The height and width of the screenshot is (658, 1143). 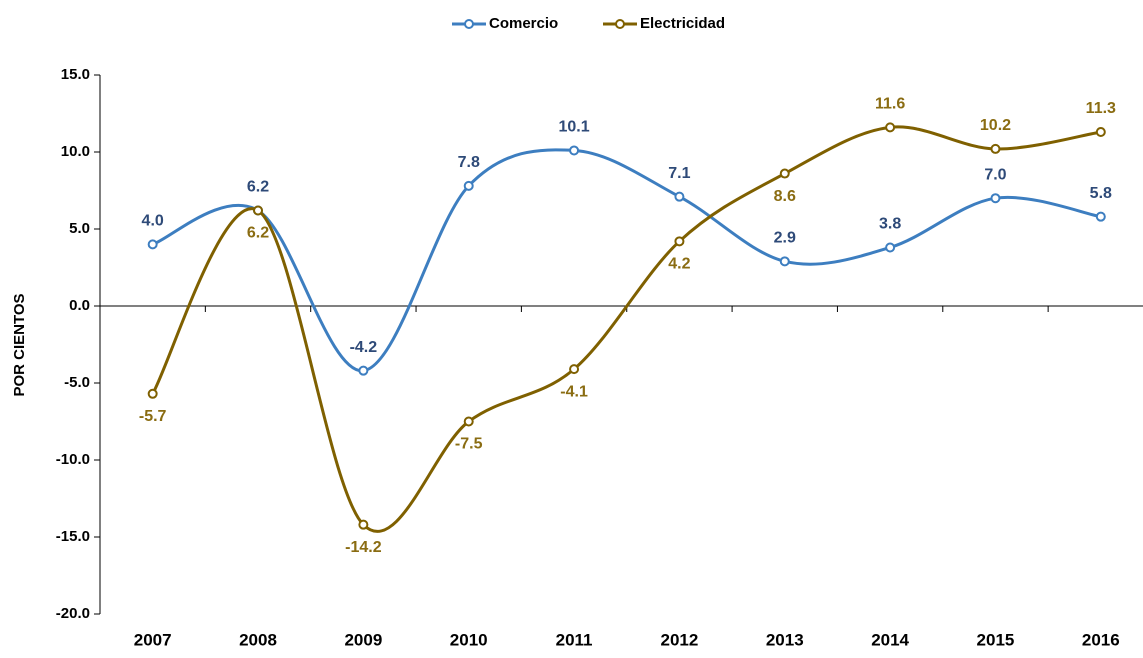 What do you see at coordinates (682, 23) in the screenshot?
I see `legend-label: Electricidad` at bounding box center [682, 23].